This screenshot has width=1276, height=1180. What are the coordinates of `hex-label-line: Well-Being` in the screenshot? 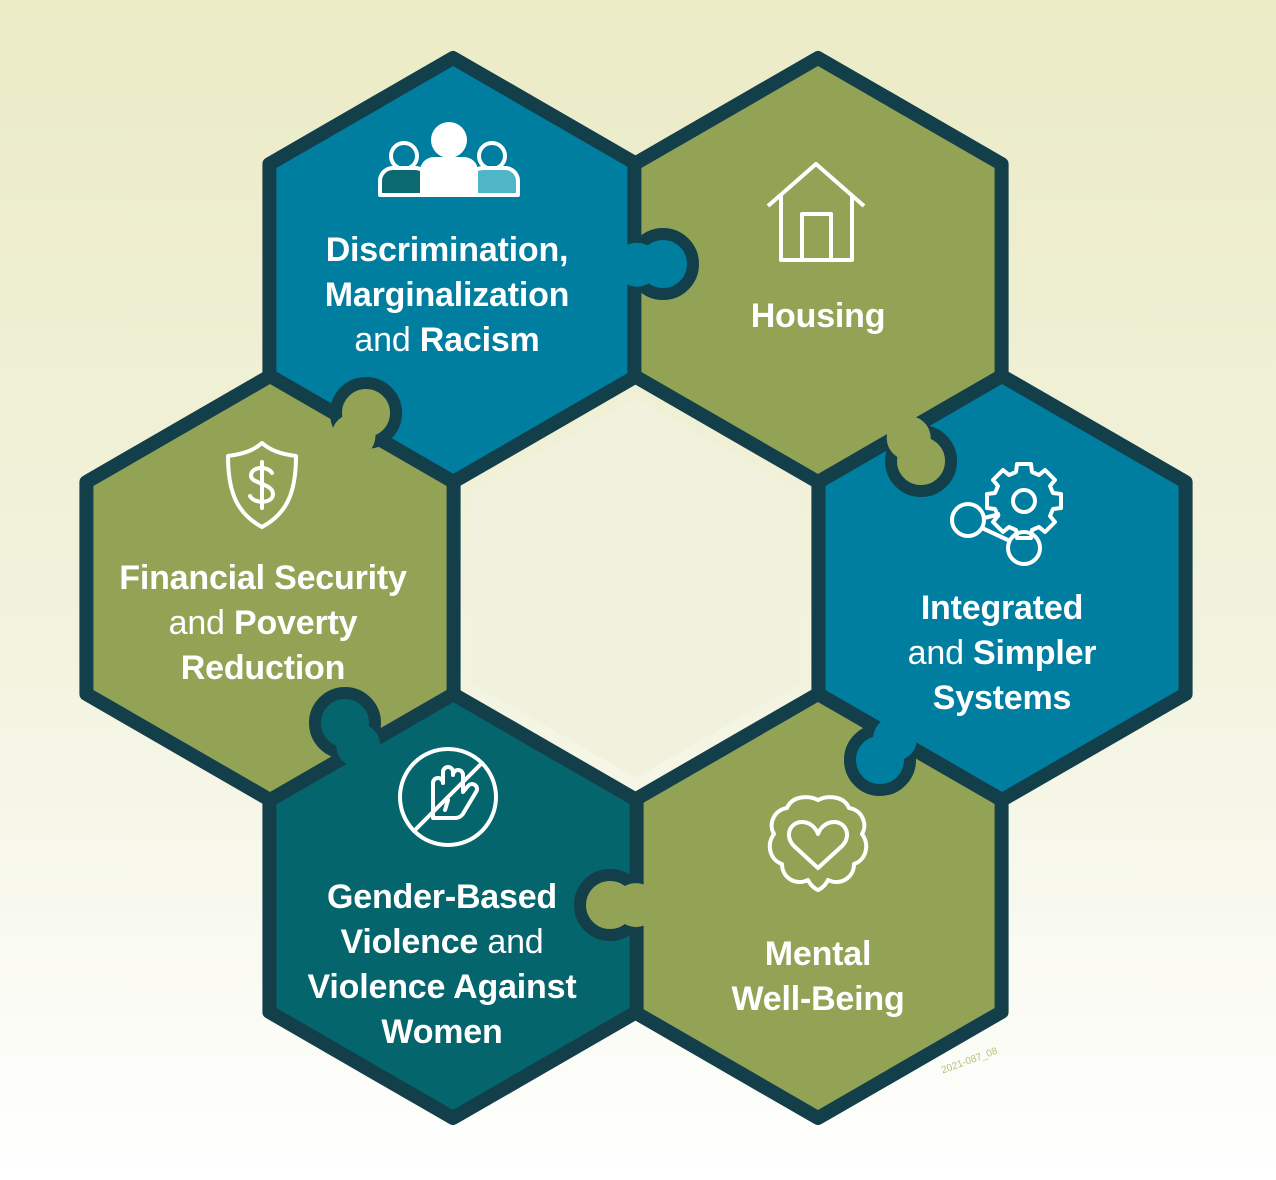 It's located at (817, 999).